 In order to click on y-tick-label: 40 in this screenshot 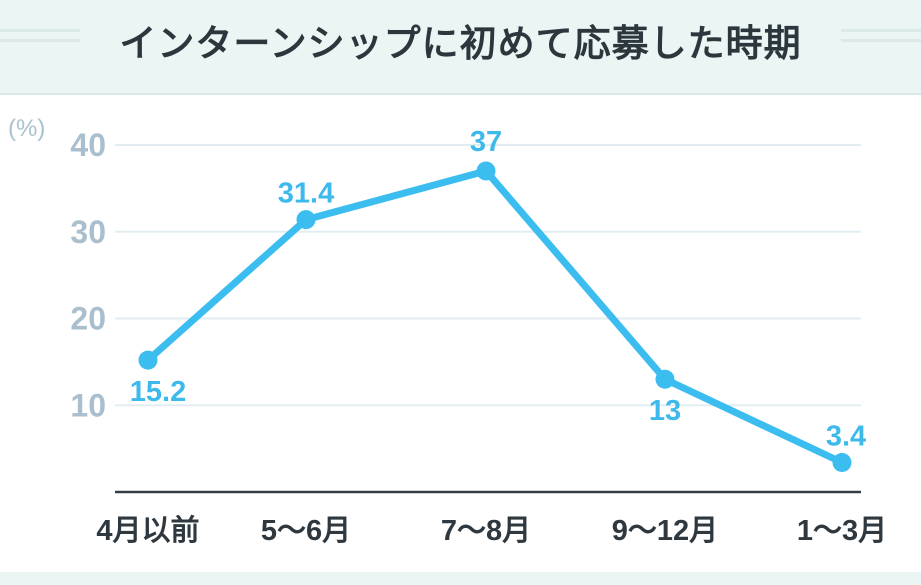, I will do `click(88, 145)`.